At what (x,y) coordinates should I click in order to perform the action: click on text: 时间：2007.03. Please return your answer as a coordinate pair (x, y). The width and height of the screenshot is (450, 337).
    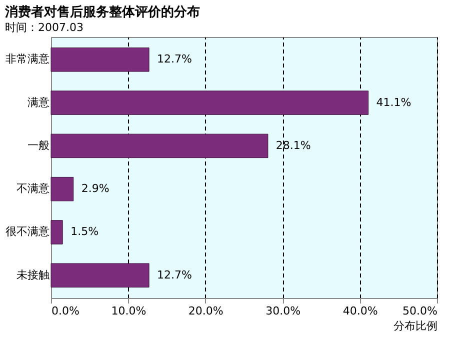
    Looking at the image, I should click on (44, 27).